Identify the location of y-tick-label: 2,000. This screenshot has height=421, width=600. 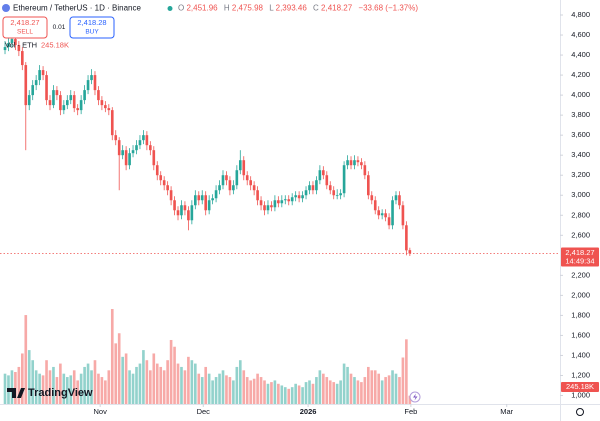
(580, 294).